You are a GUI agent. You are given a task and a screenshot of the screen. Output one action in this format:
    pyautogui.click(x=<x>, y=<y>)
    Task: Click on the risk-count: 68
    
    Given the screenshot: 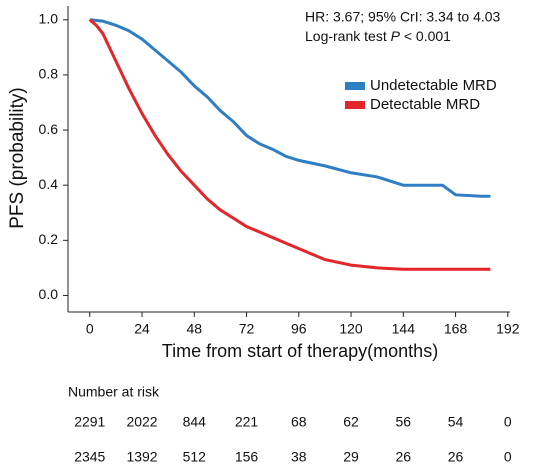 What is the action you would take?
    pyautogui.click(x=299, y=422)
    